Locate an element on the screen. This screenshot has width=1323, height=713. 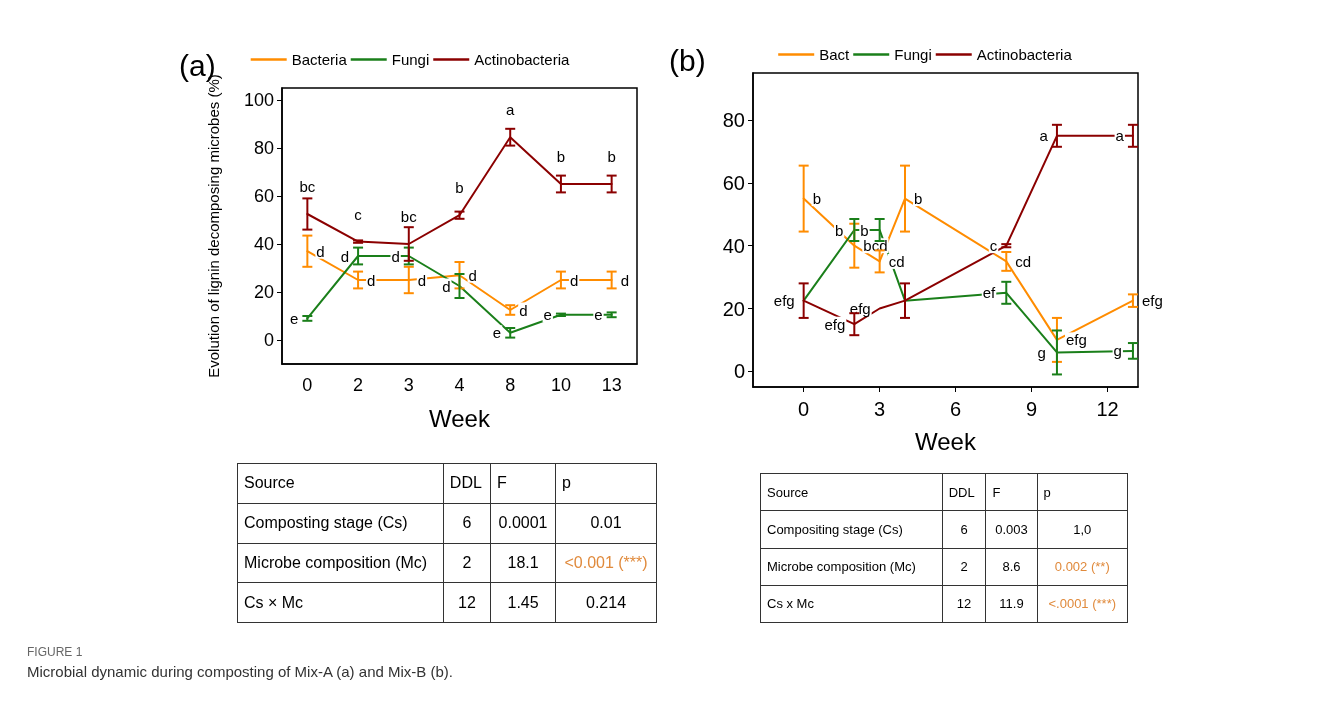
text: <.0001 (***) is located at coordinates (1082, 604).